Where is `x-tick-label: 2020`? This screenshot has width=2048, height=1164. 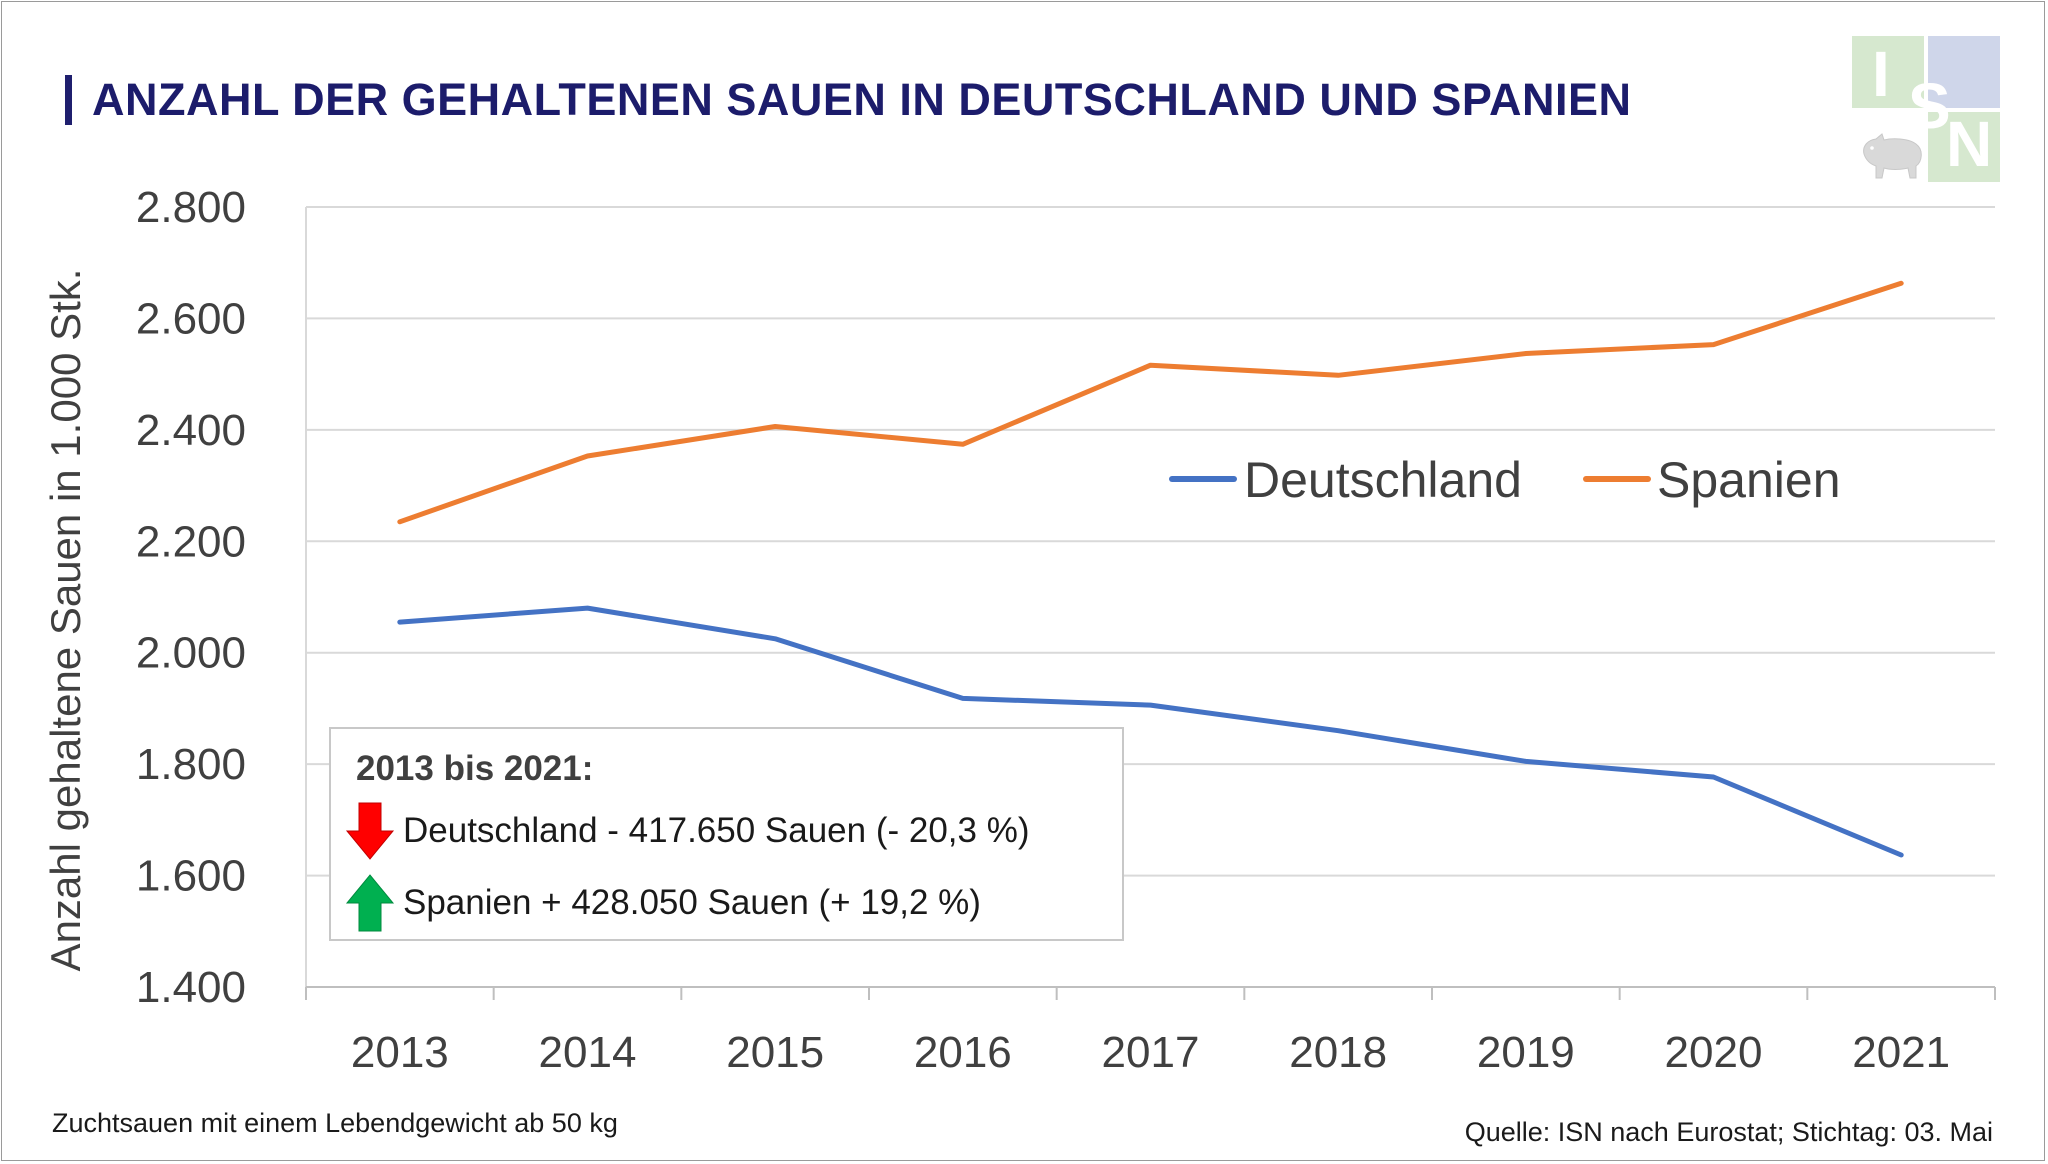
x-tick-label: 2020 is located at coordinates (1714, 1052).